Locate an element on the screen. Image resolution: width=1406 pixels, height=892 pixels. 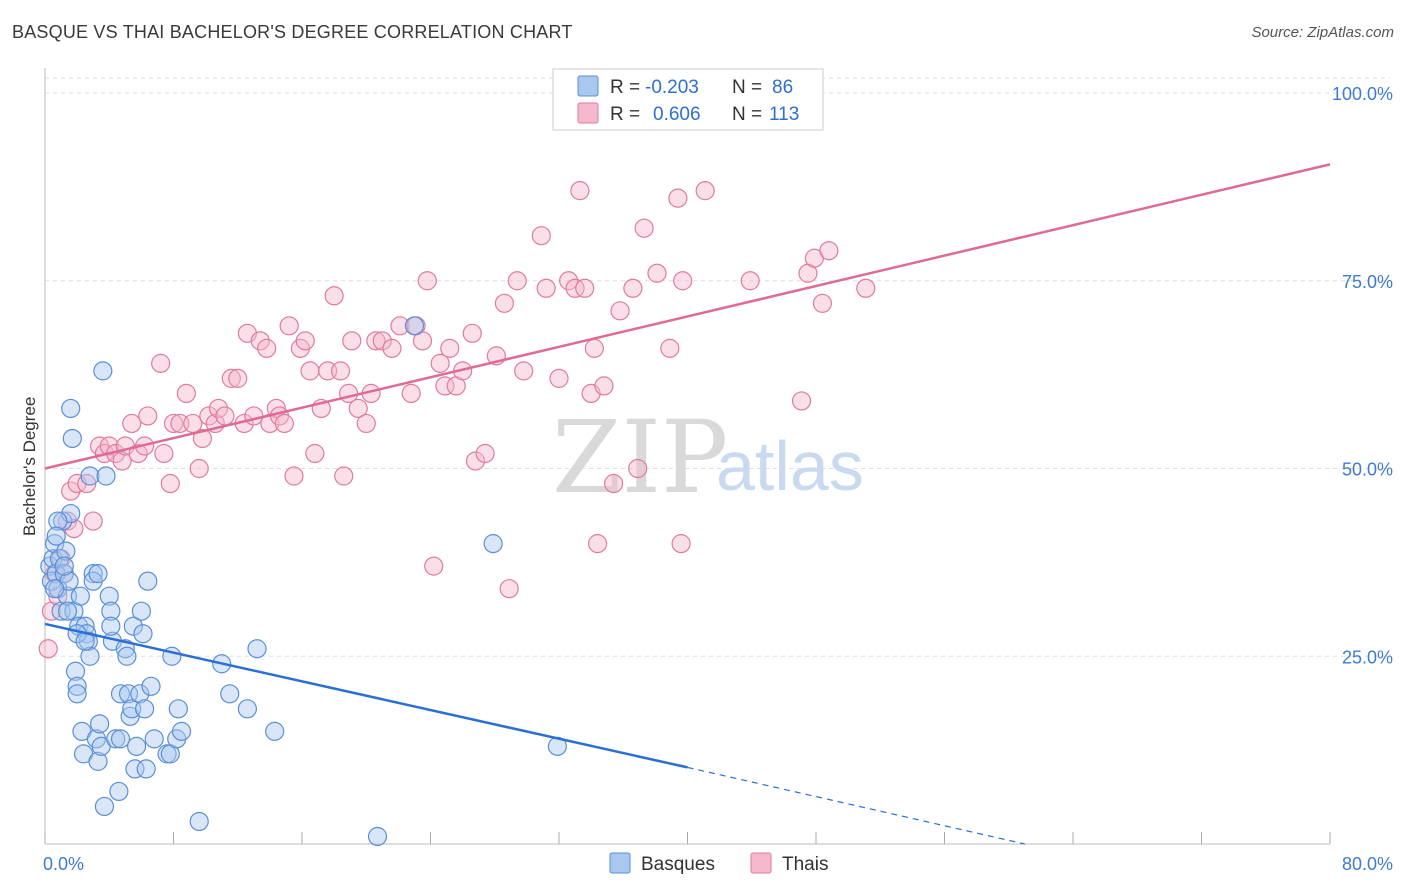
basques-swatch is located at coordinates (620, 863).